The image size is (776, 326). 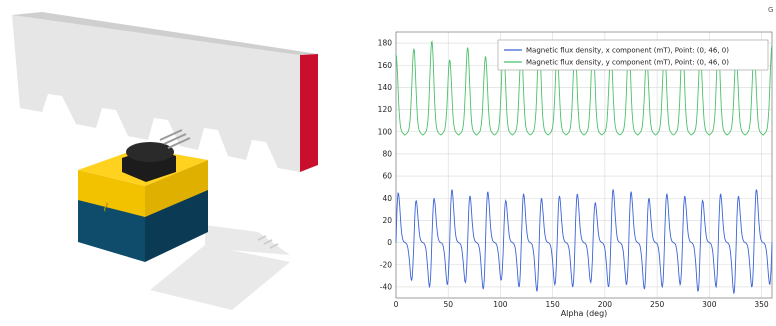 I want to click on y-tick-label: -20, so click(x=386, y=264).